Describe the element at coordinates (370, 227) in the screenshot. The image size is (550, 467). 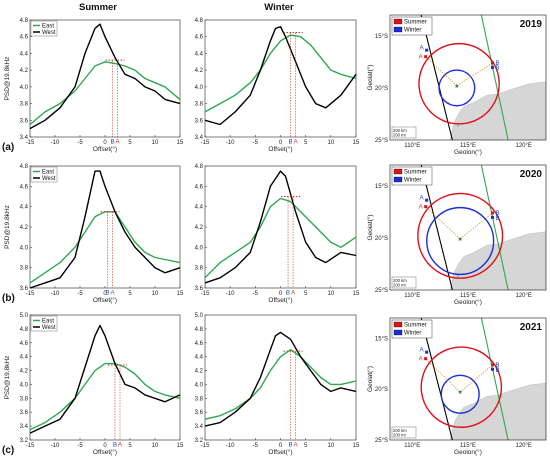
I see `map-y-axis-label: Geolat(°)` at that location.